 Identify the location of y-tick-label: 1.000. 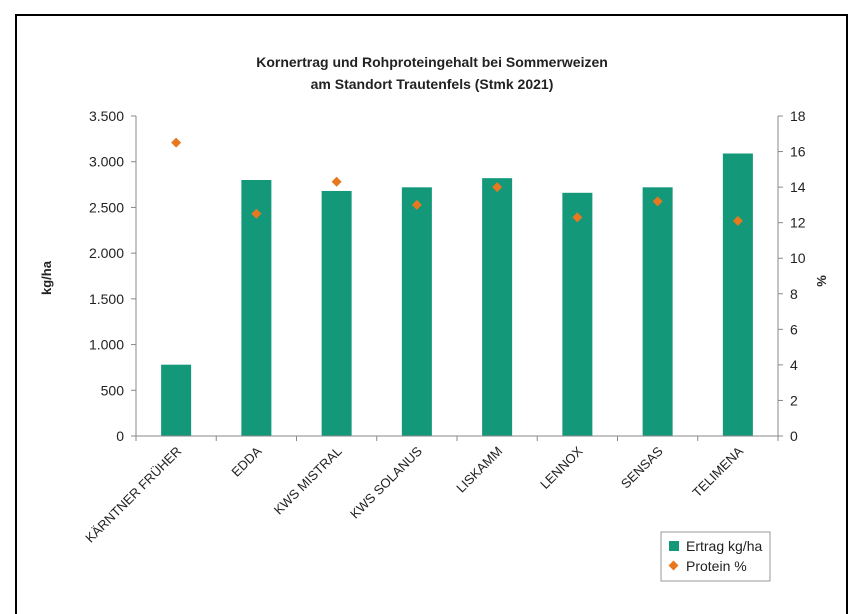
(106, 345).